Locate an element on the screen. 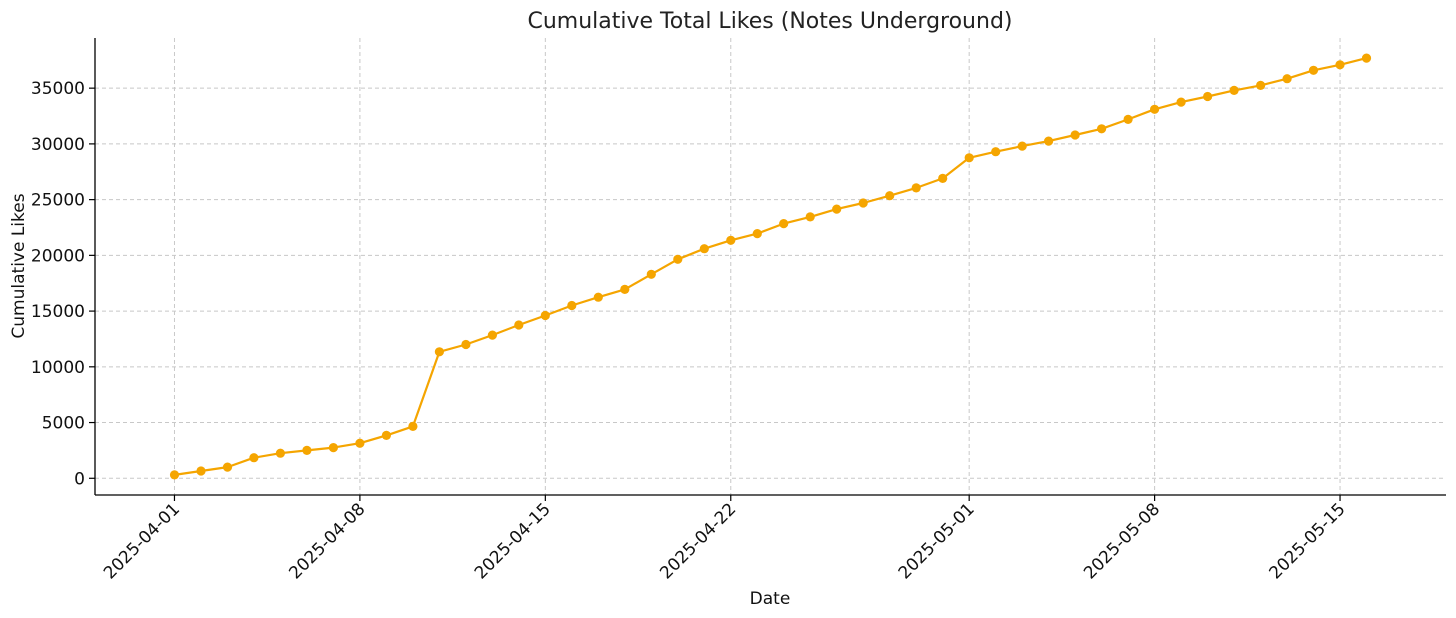 This screenshot has height=618, width=1456. x-tick-label: 2025-04-15 is located at coordinates (513, 541).